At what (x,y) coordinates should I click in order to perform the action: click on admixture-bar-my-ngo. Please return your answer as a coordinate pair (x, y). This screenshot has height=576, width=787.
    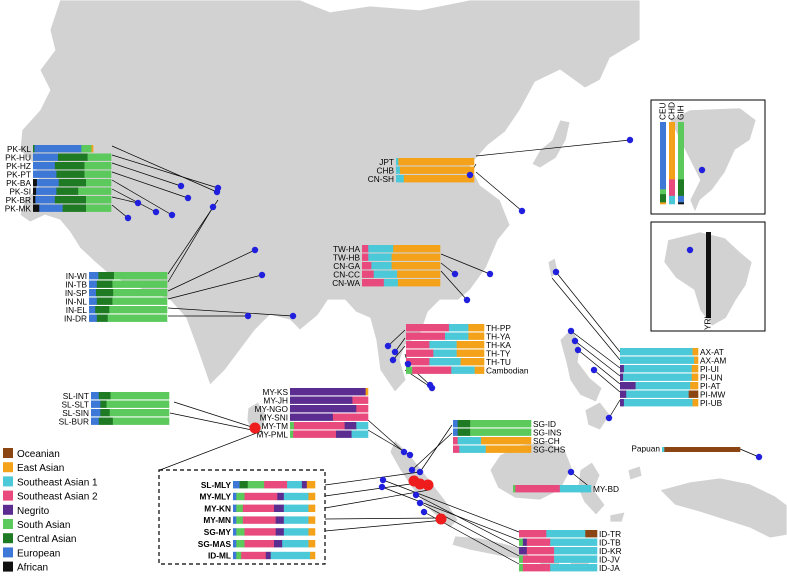
    Looking at the image, I should click on (329, 409).